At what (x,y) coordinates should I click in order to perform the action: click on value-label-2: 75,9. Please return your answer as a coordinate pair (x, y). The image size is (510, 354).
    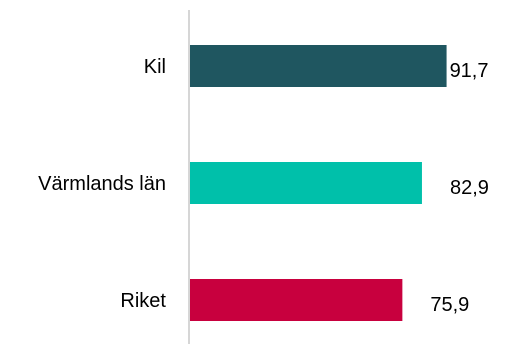
    Looking at the image, I should click on (449, 305).